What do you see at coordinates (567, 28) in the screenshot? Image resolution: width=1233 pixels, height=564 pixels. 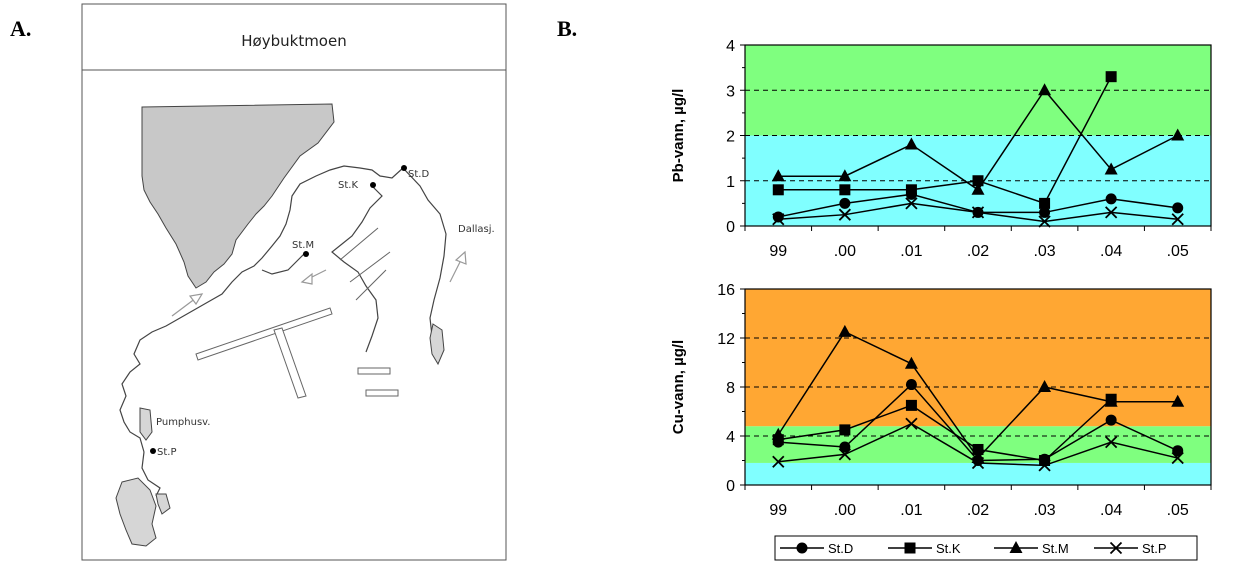 I see `panel-b-label: B.` at bounding box center [567, 28].